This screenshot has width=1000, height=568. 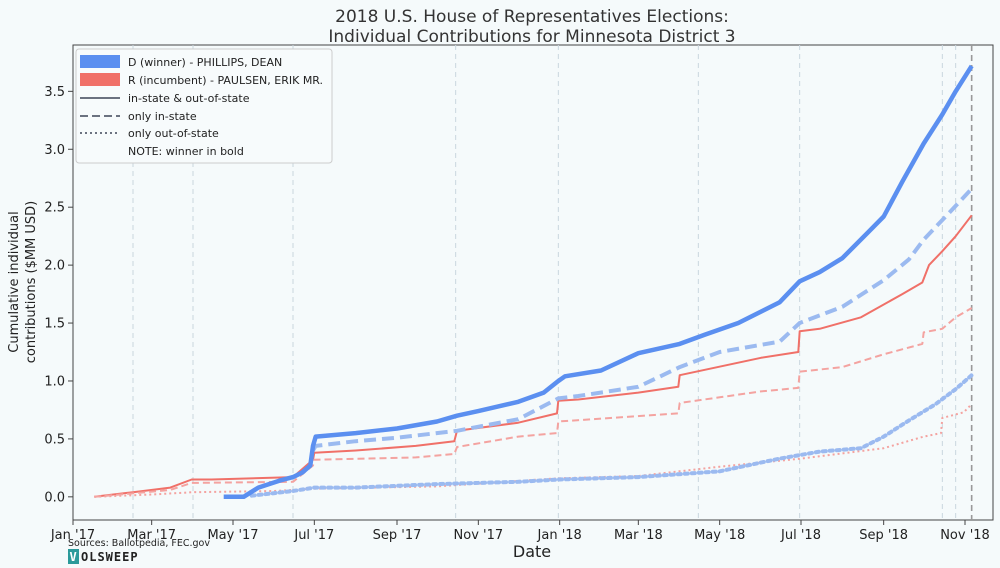 I want to click on legend-r-patch, so click(x=100, y=79).